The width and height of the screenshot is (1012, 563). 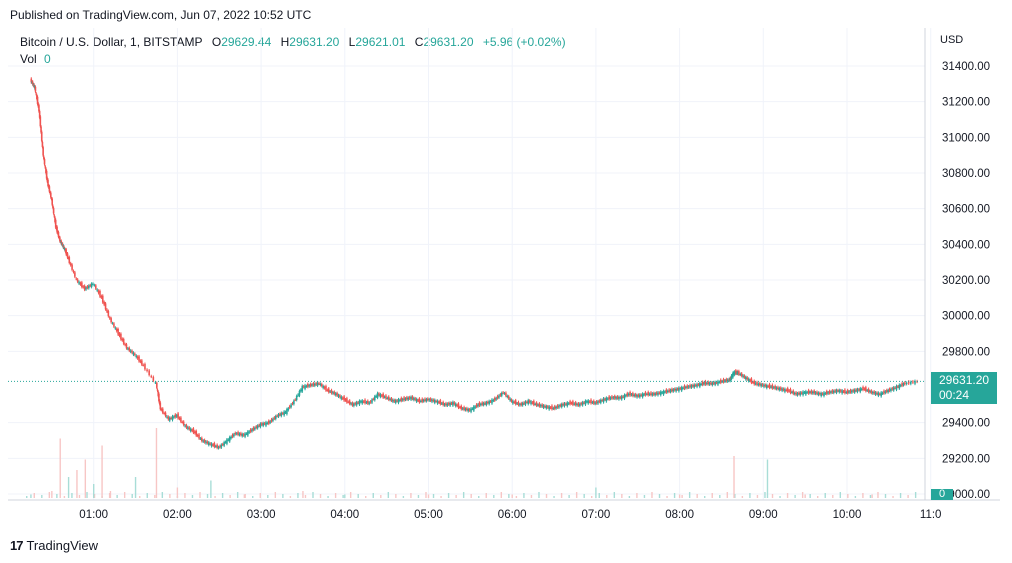 What do you see at coordinates (966, 424) in the screenshot?
I see `y-tick-label: 29400.00` at bounding box center [966, 424].